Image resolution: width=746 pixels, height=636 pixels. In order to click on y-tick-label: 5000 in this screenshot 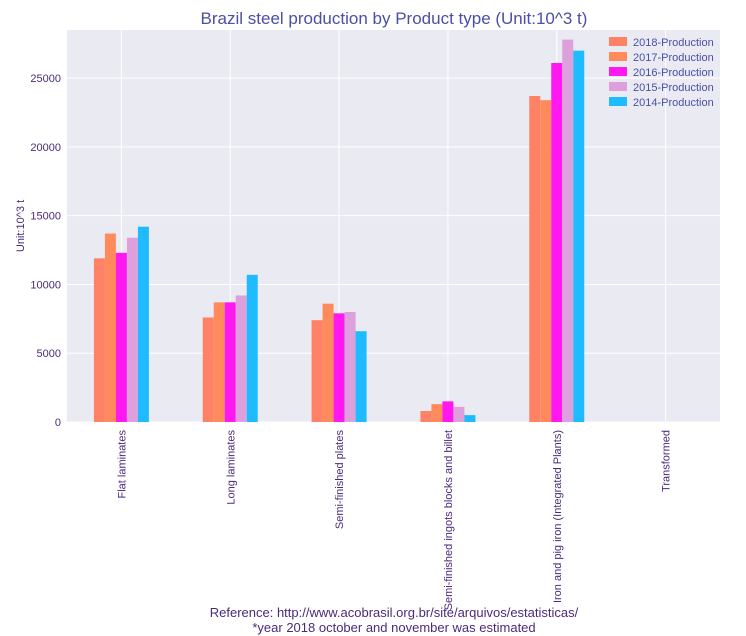, I will do `click(49, 354)`.